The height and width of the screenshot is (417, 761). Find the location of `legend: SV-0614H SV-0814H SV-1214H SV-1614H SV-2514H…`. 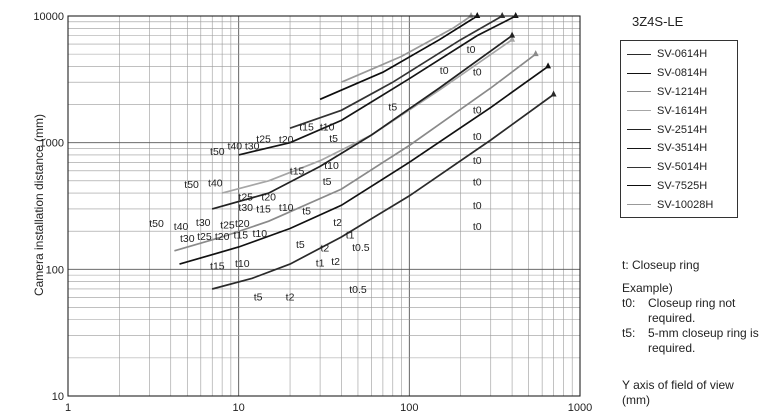

legend: SV-0614H SV-0814H SV-1214H SV-1614H SV-2514H… is located at coordinates (679, 129).